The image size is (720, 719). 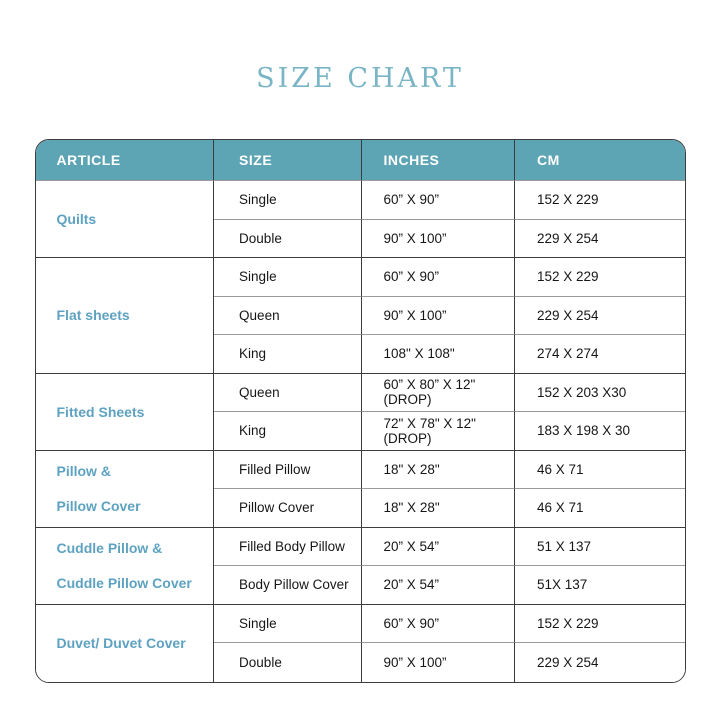 What do you see at coordinates (599, 160) in the screenshot?
I see `column-header-cm: CM` at bounding box center [599, 160].